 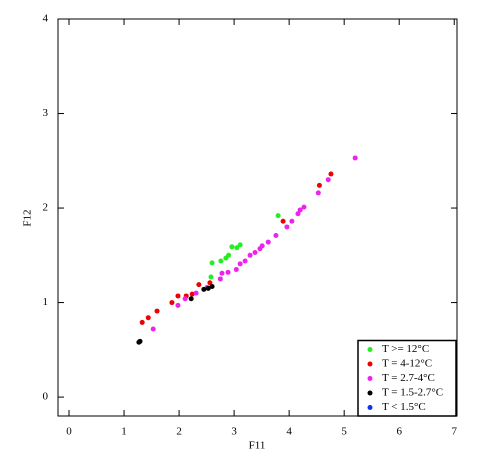 I want to click on legend-label: T >= 12°C, so click(x=405, y=349).